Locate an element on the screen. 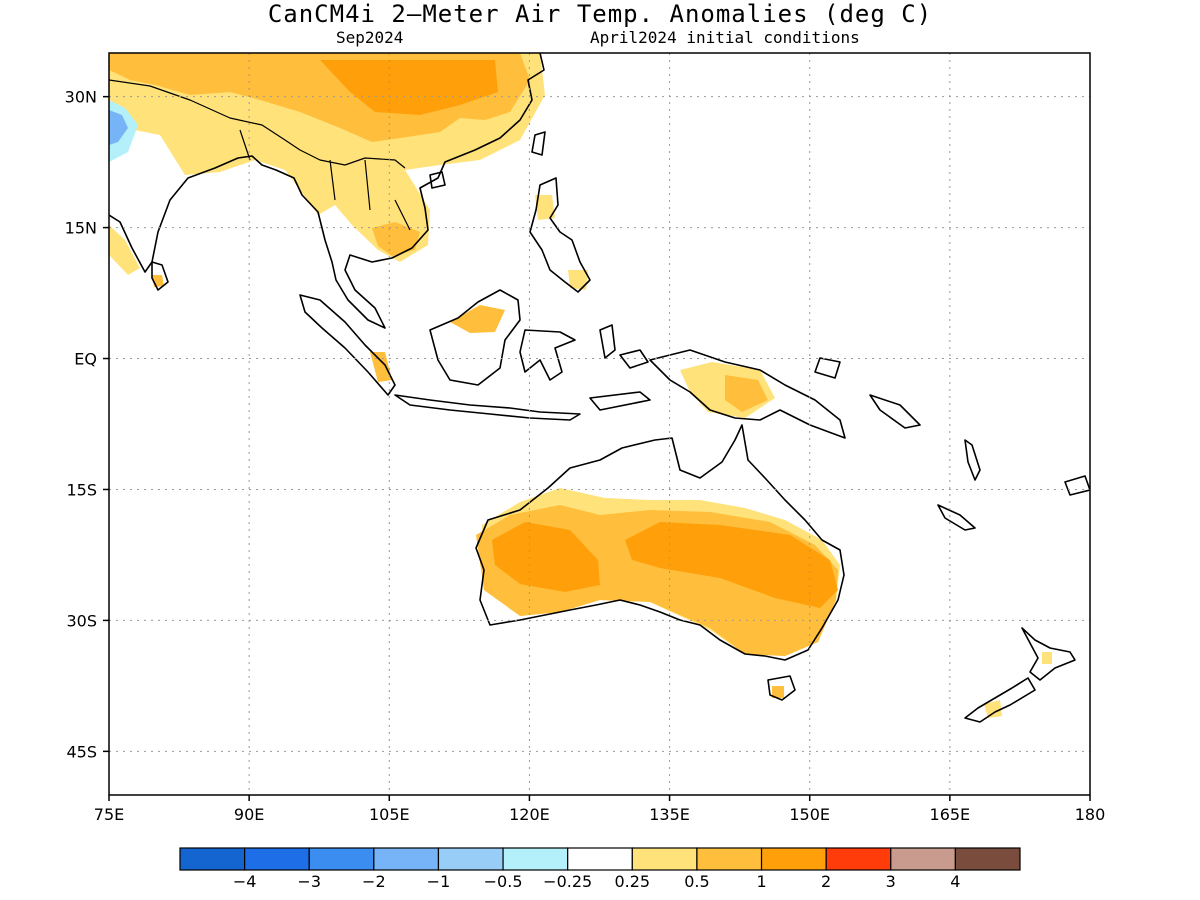 Image resolution: width=1200 pixels, height=900 pixels. color-bar-label: 1 is located at coordinates (761, 881).